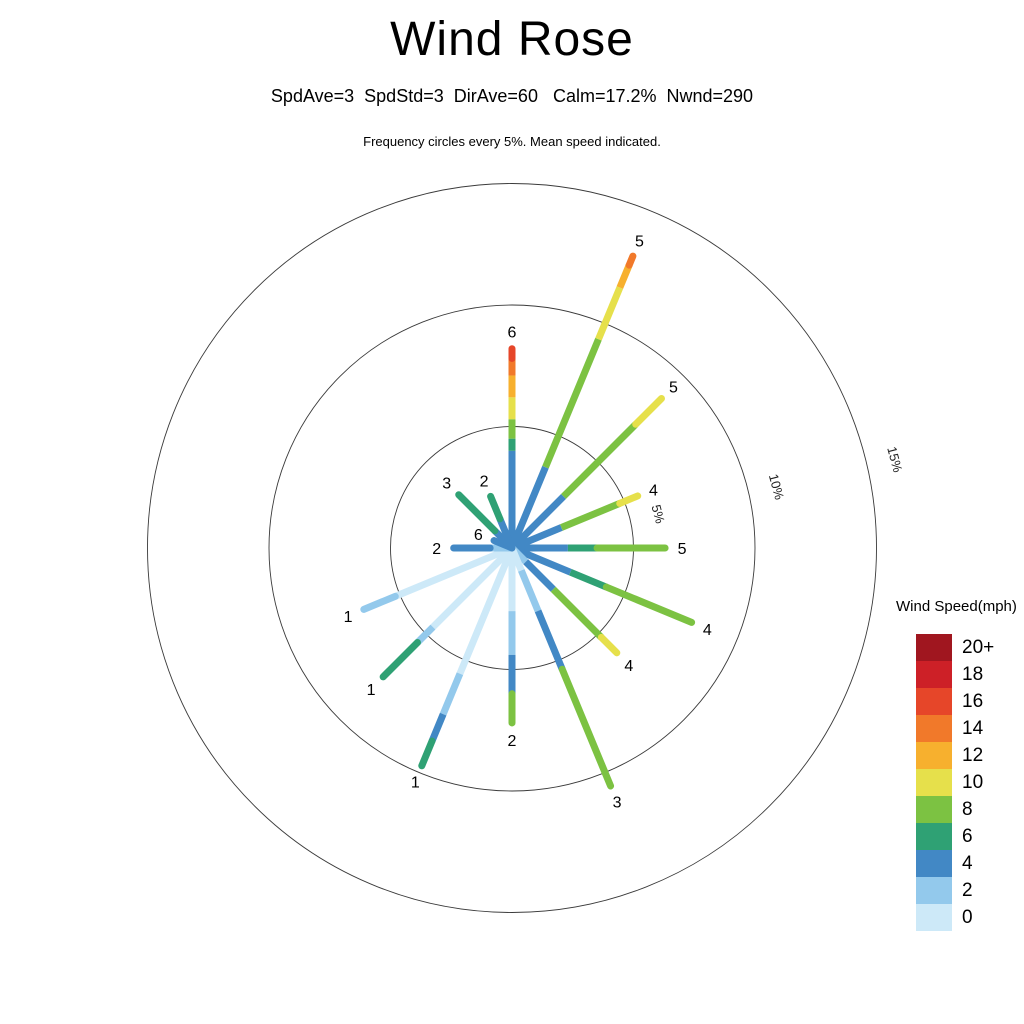  Describe the element at coordinates (348, 617) in the screenshot. I see `mean-speed-label-WSW: 1` at that location.